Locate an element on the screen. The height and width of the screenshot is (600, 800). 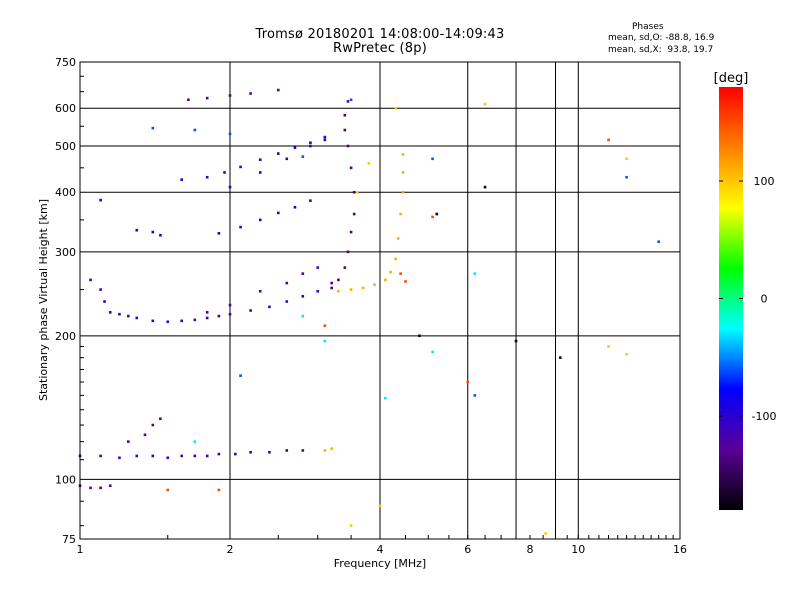
x-axis-label: Frequency [MHz] is located at coordinates (380, 563).